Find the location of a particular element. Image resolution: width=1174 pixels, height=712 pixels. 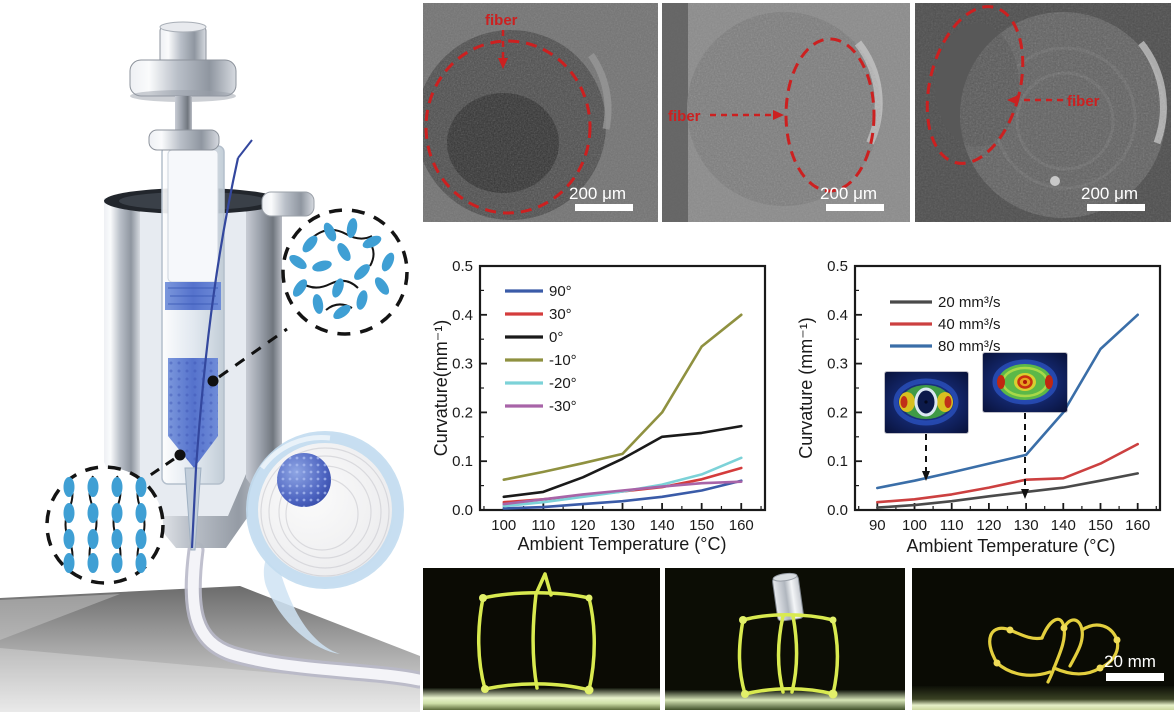

series-line-40 mm³/s is located at coordinates (1008, 473).